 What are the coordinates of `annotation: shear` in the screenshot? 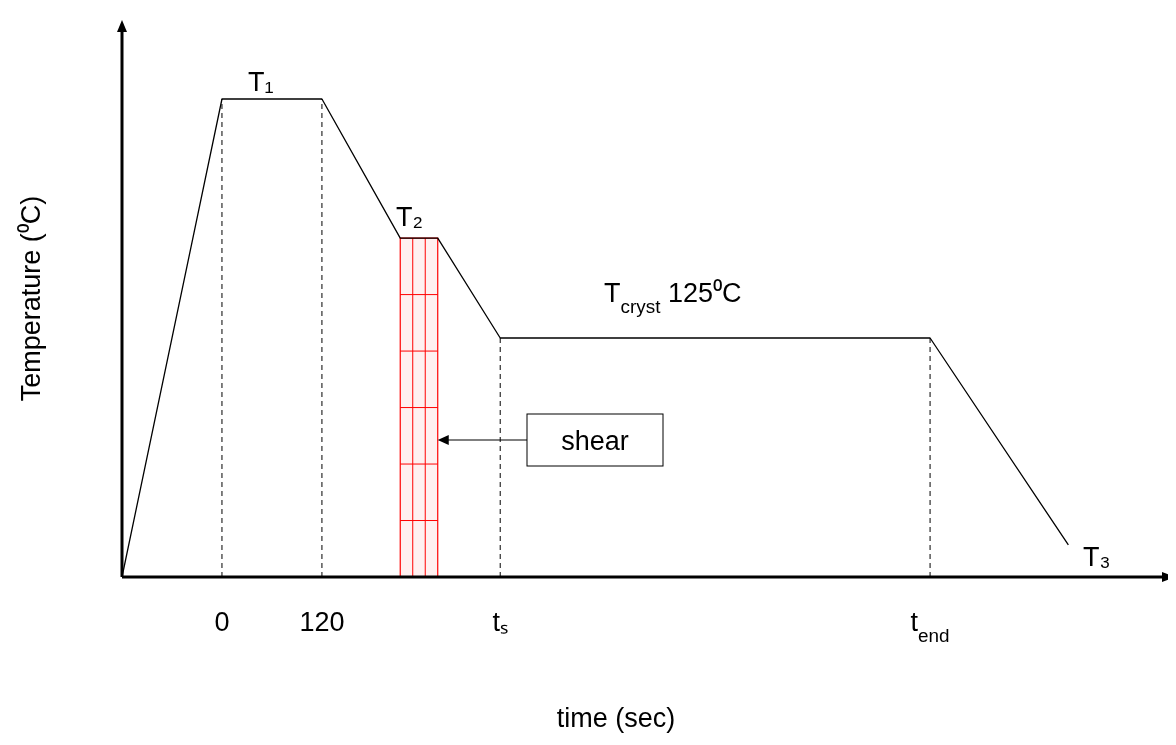 It's located at (595, 441).